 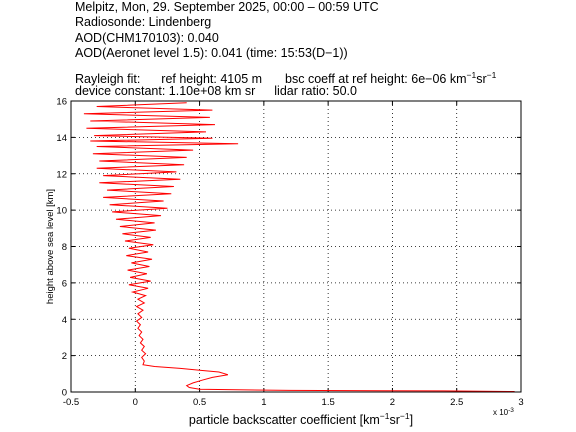 What do you see at coordinates (50, 246) in the screenshot?
I see `y-axis-label: height above sea level [km]` at bounding box center [50, 246].